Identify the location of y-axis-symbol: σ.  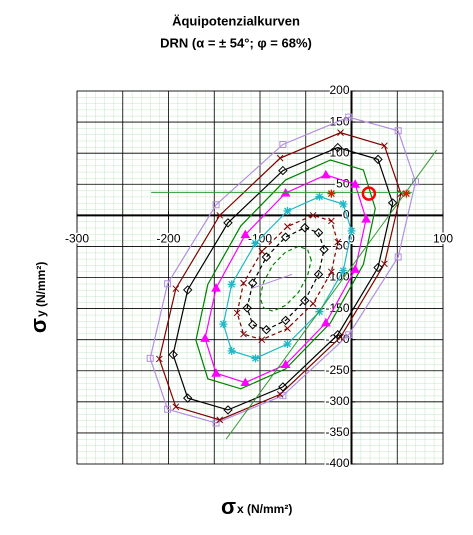
(38, 325).